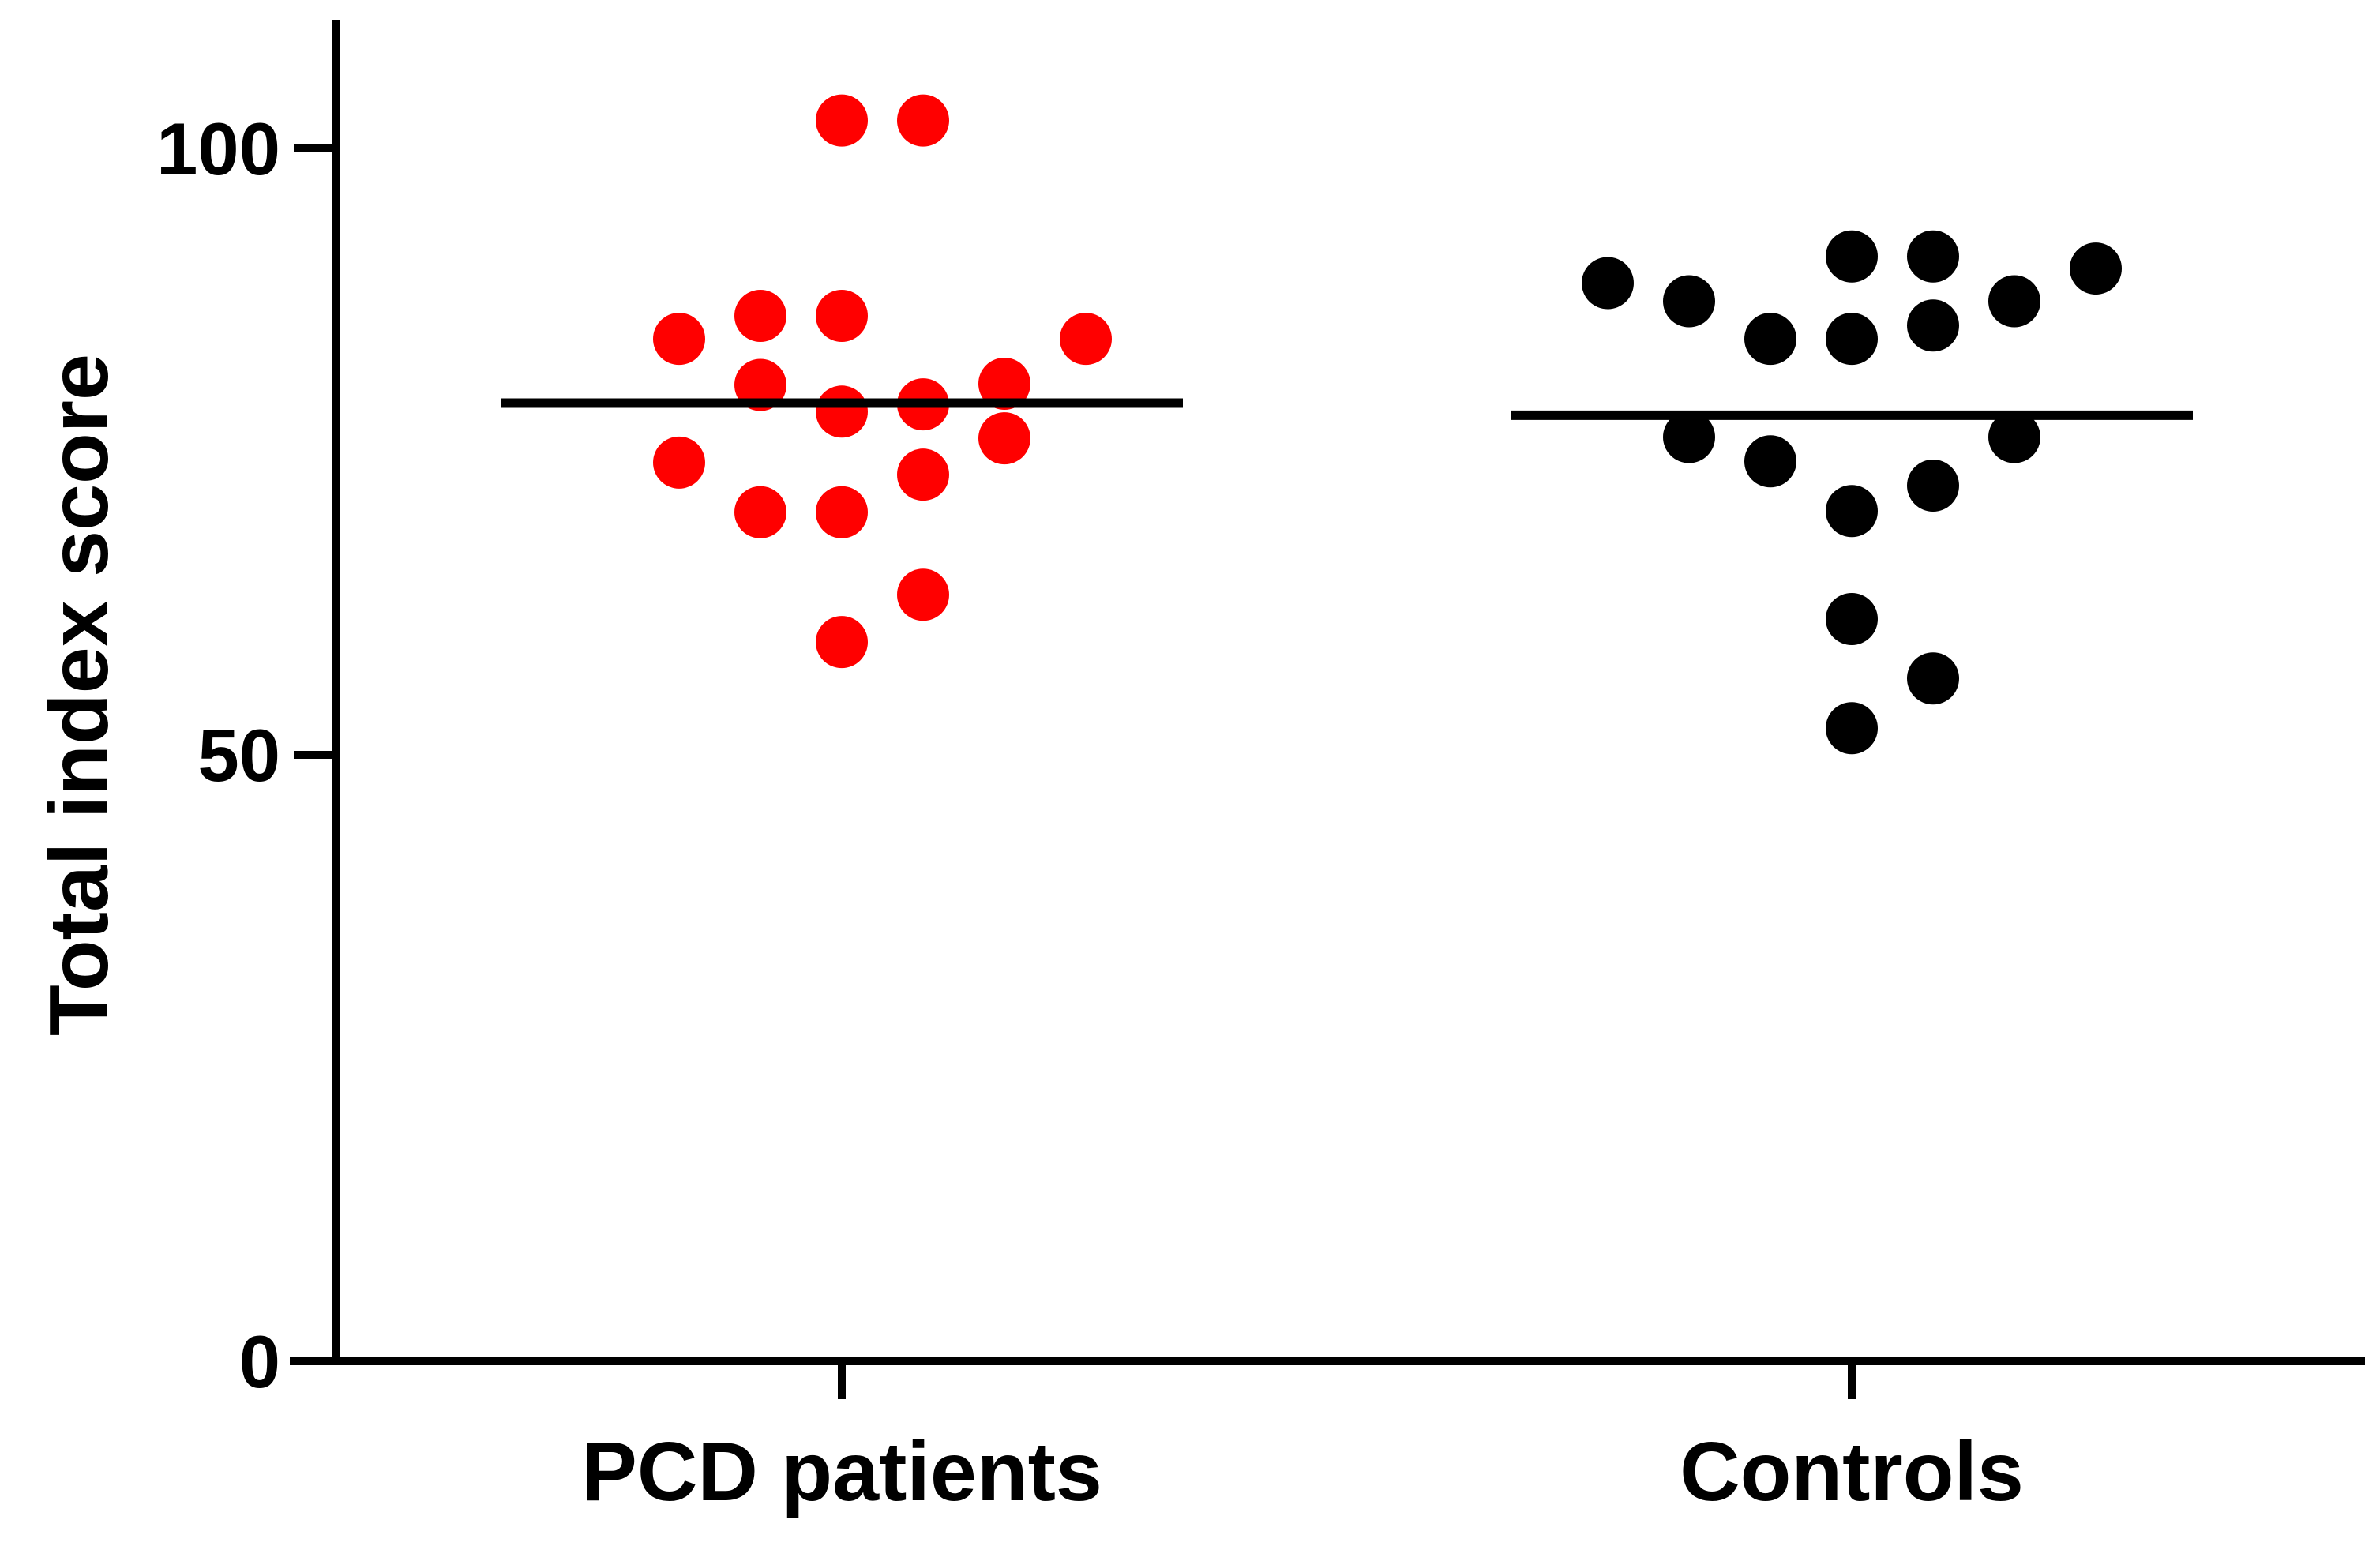 The image size is (2380, 1546). Describe the element at coordinates (1302, 1440) in the screenshot. I see `x-ticks: PCD patients Controls` at that location.